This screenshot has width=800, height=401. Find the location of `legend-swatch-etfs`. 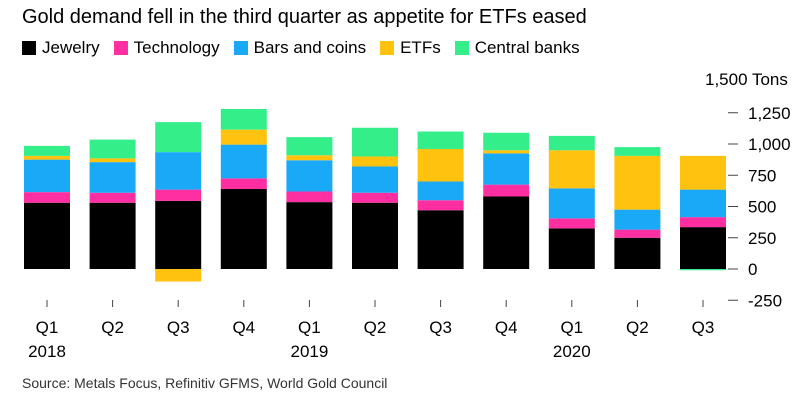

legend-swatch-etfs is located at coordinates (387, 48).